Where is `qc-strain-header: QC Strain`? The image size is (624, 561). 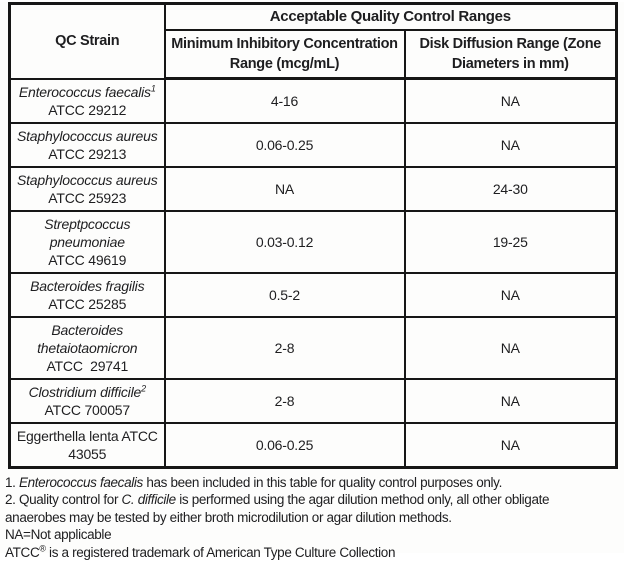 qc-strain-header: QC Strain is located at coordinates (87, 41).